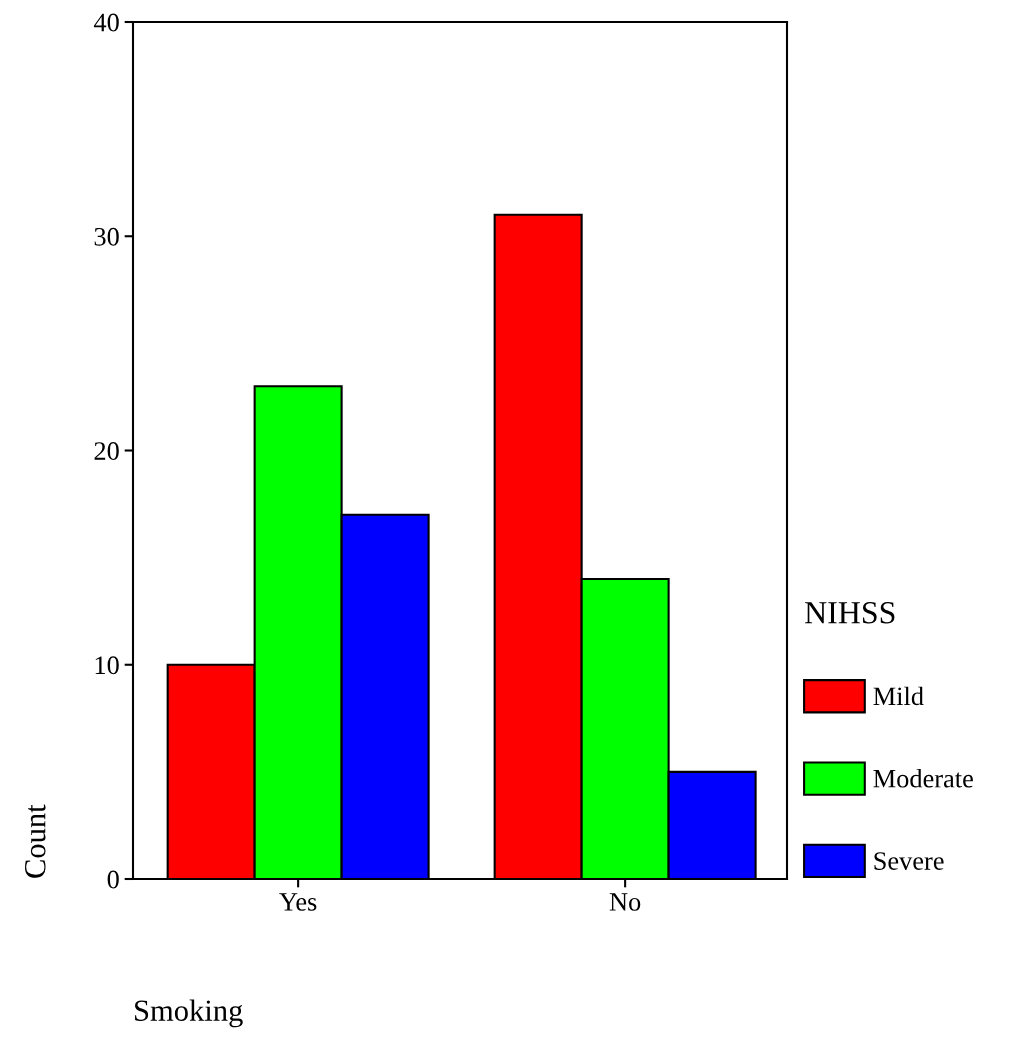  What do you see at coordinates (106, 451) in the screenshot?
I see `y-tick-label: 20` at bounding box center [106, 451].